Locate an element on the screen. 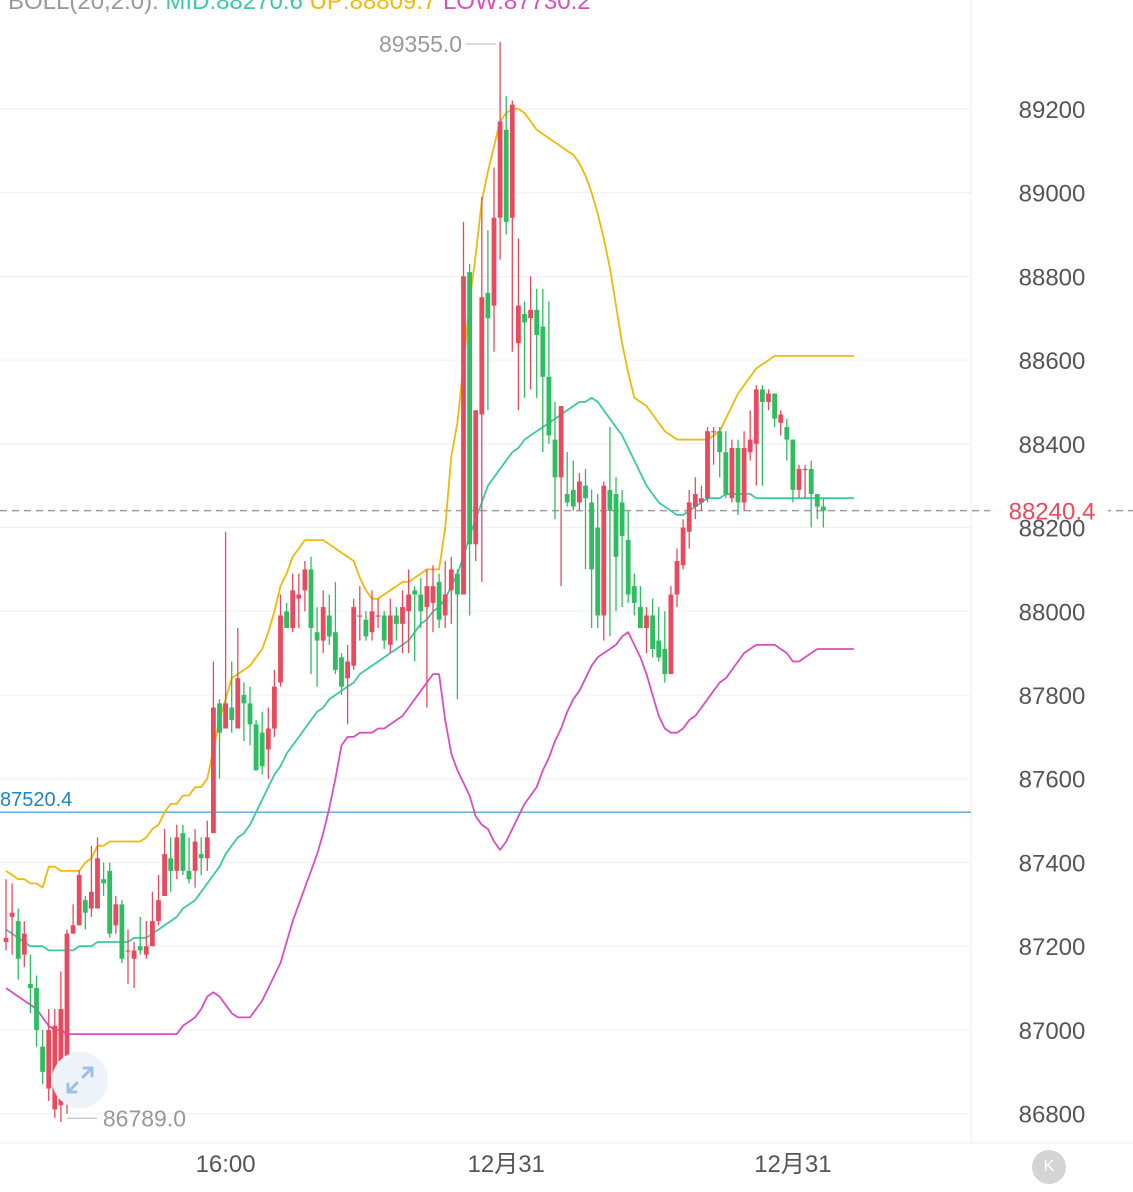  boll-mid-value: MID:88270.6 is located at coordinates (234, 7).